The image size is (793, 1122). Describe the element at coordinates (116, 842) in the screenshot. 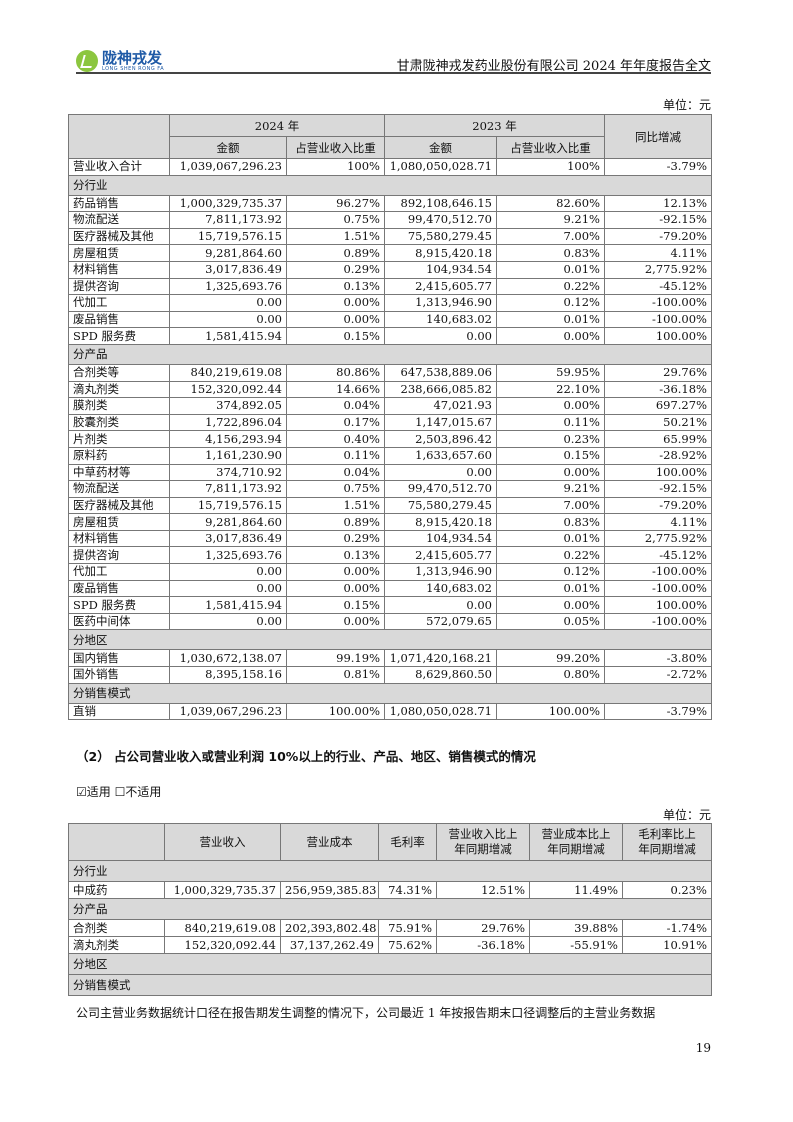

I see `header-cell` at that location.